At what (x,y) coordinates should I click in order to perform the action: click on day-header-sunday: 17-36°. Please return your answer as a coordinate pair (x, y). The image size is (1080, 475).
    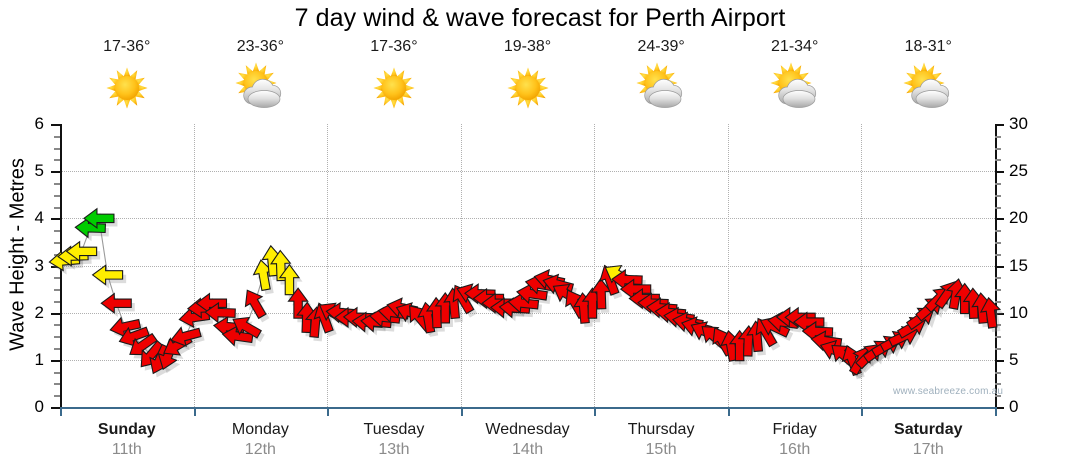
    Looking at the image, I should click on (127, 79).